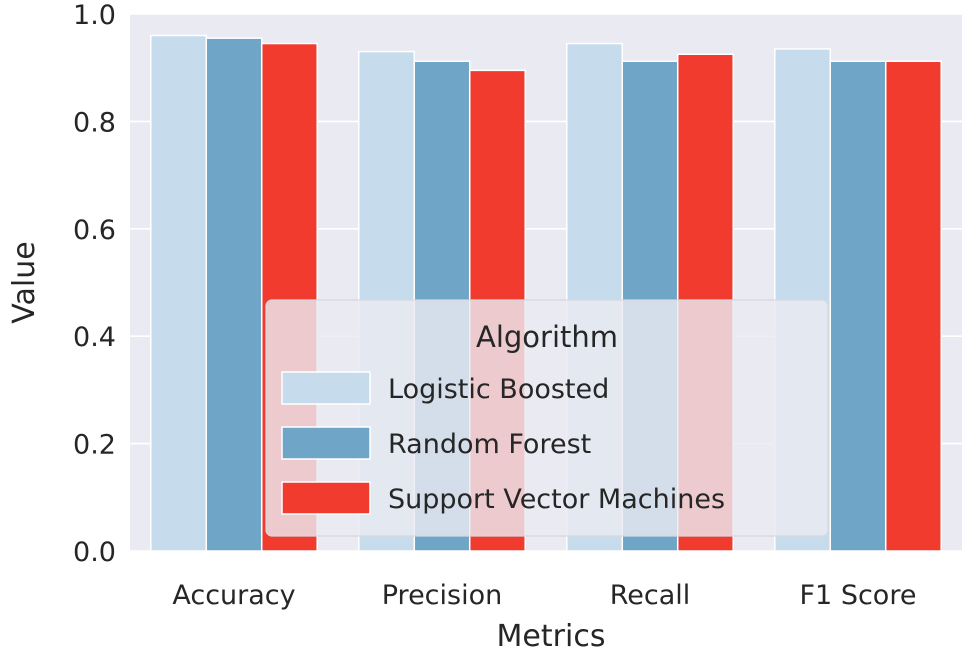 The width and height of the screenshot is (968, 654). I want to click on y-axis-title: Value, so click(24, 282).